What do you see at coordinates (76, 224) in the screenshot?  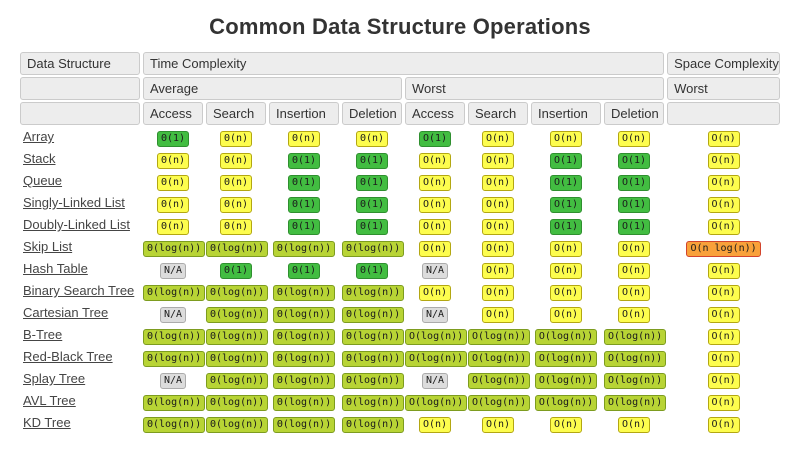 I see `row-link-doubly-linked-list: Doubly-Linked List` at bounding box center [76, 224].